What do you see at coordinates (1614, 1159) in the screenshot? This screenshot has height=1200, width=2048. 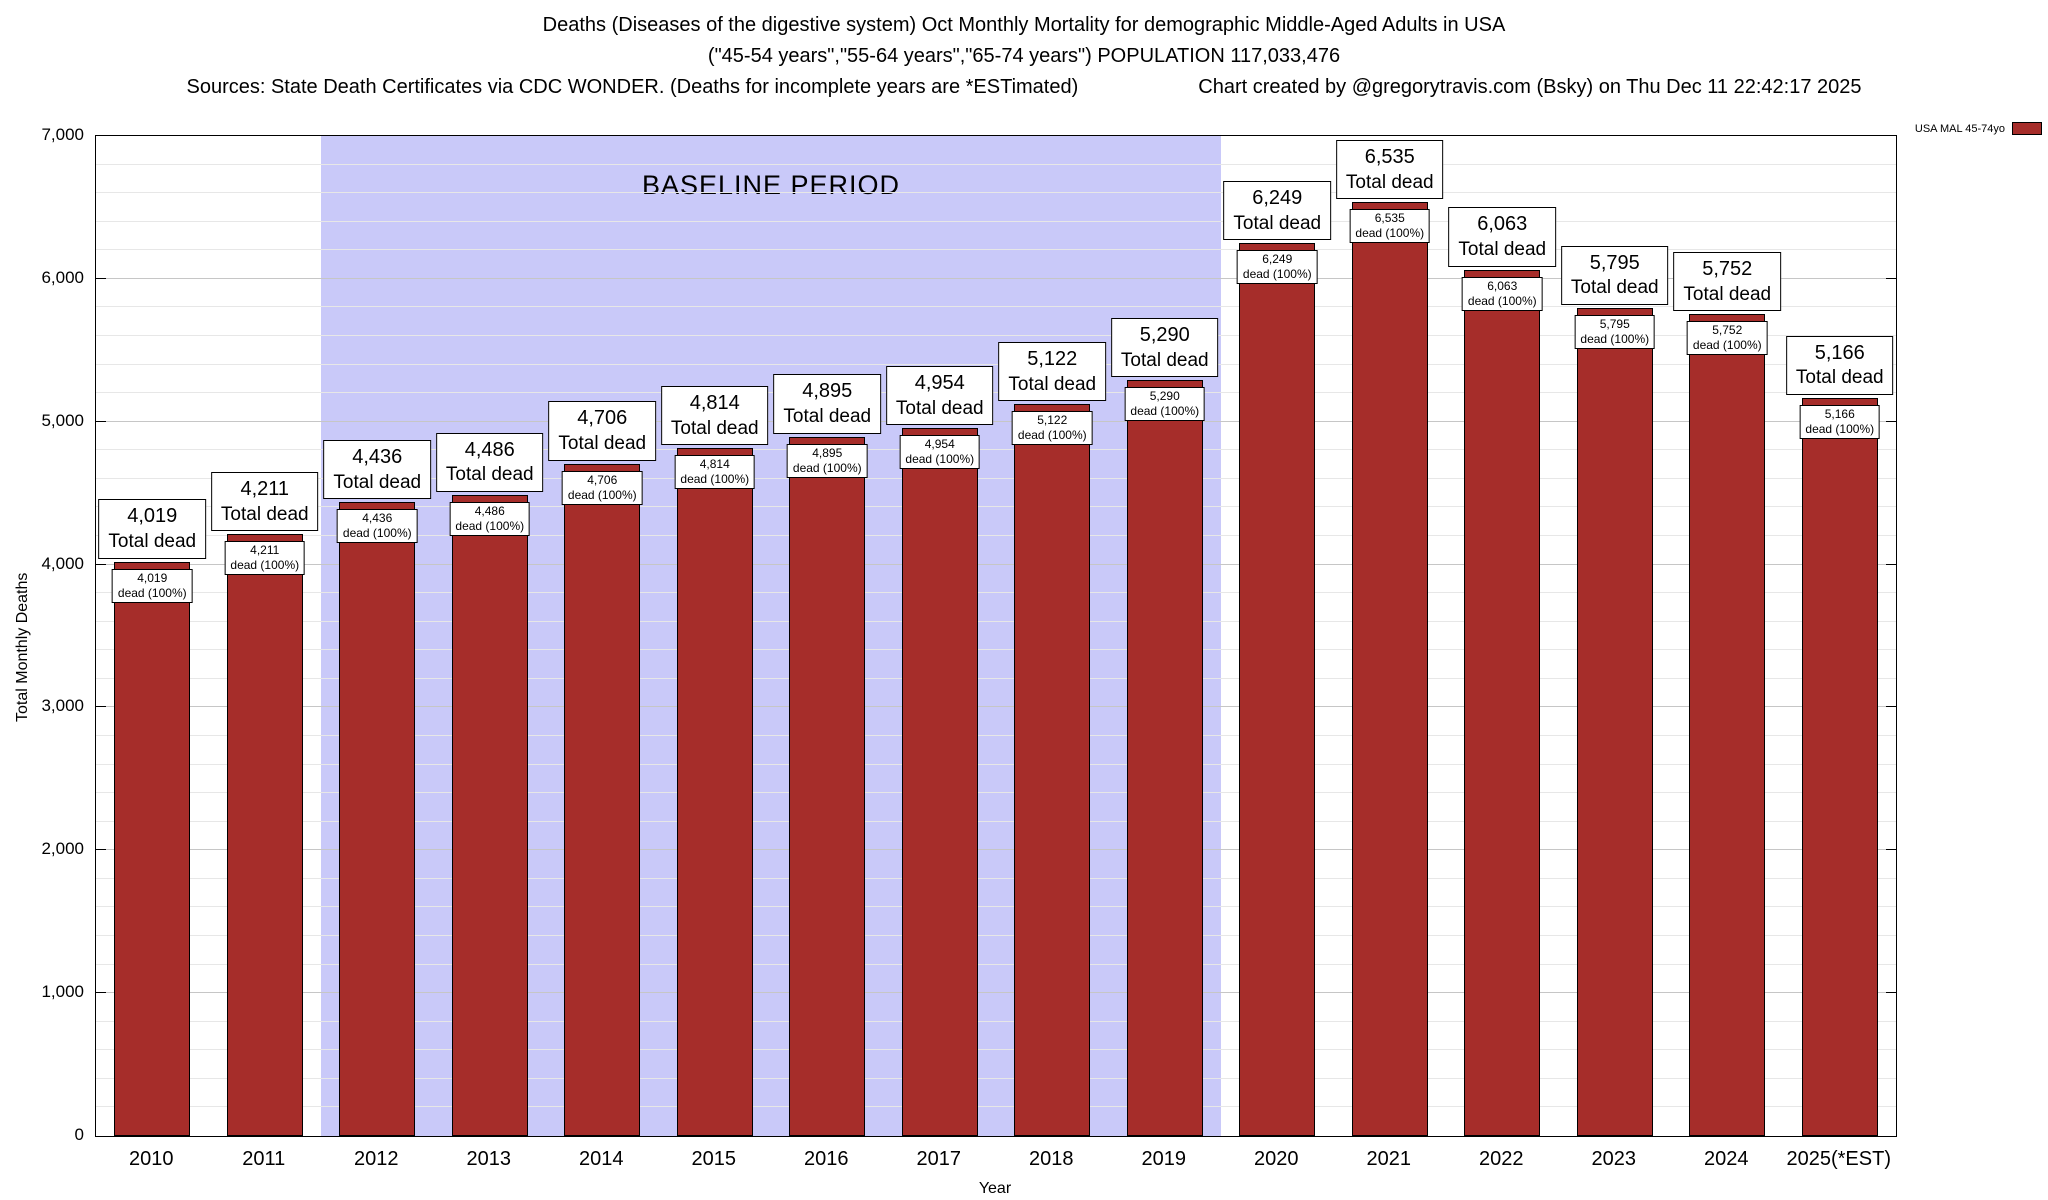 I see `x-tick-label-2023: 2023` at bounding box center [1614, 1159].